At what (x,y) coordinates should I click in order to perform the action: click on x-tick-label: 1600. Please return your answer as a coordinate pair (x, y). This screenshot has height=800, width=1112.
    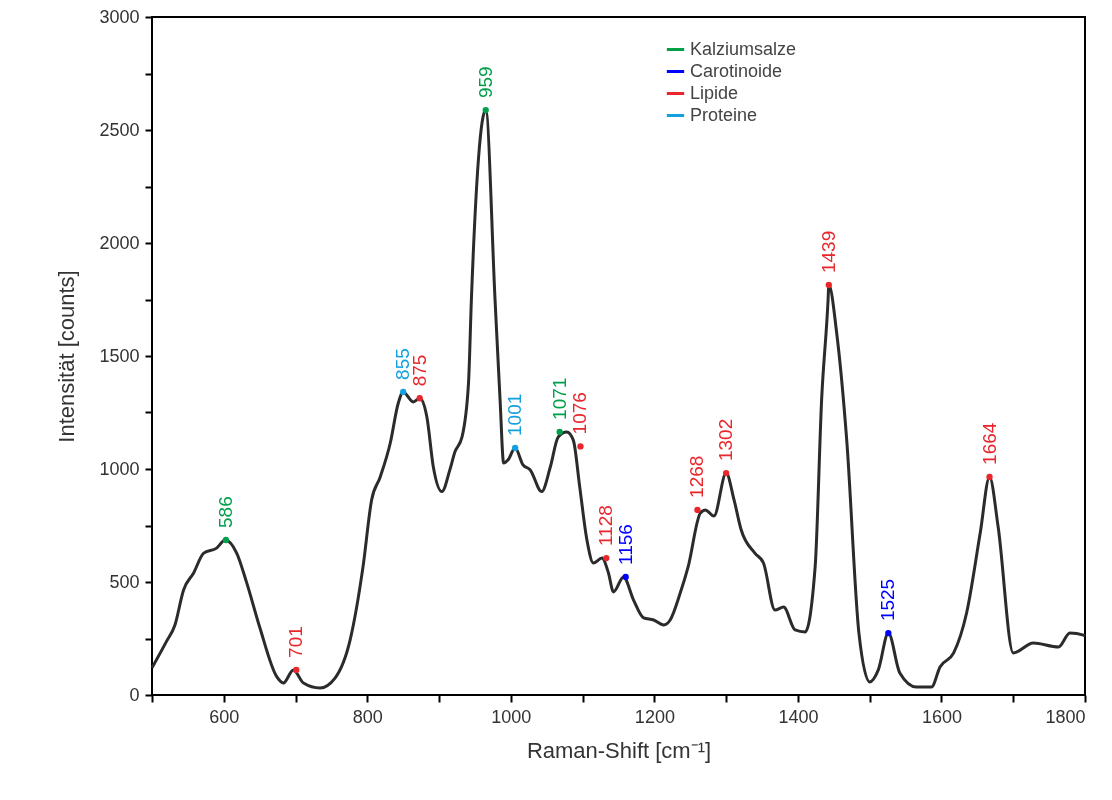
    Looking at the image, I should click on (941, 716).